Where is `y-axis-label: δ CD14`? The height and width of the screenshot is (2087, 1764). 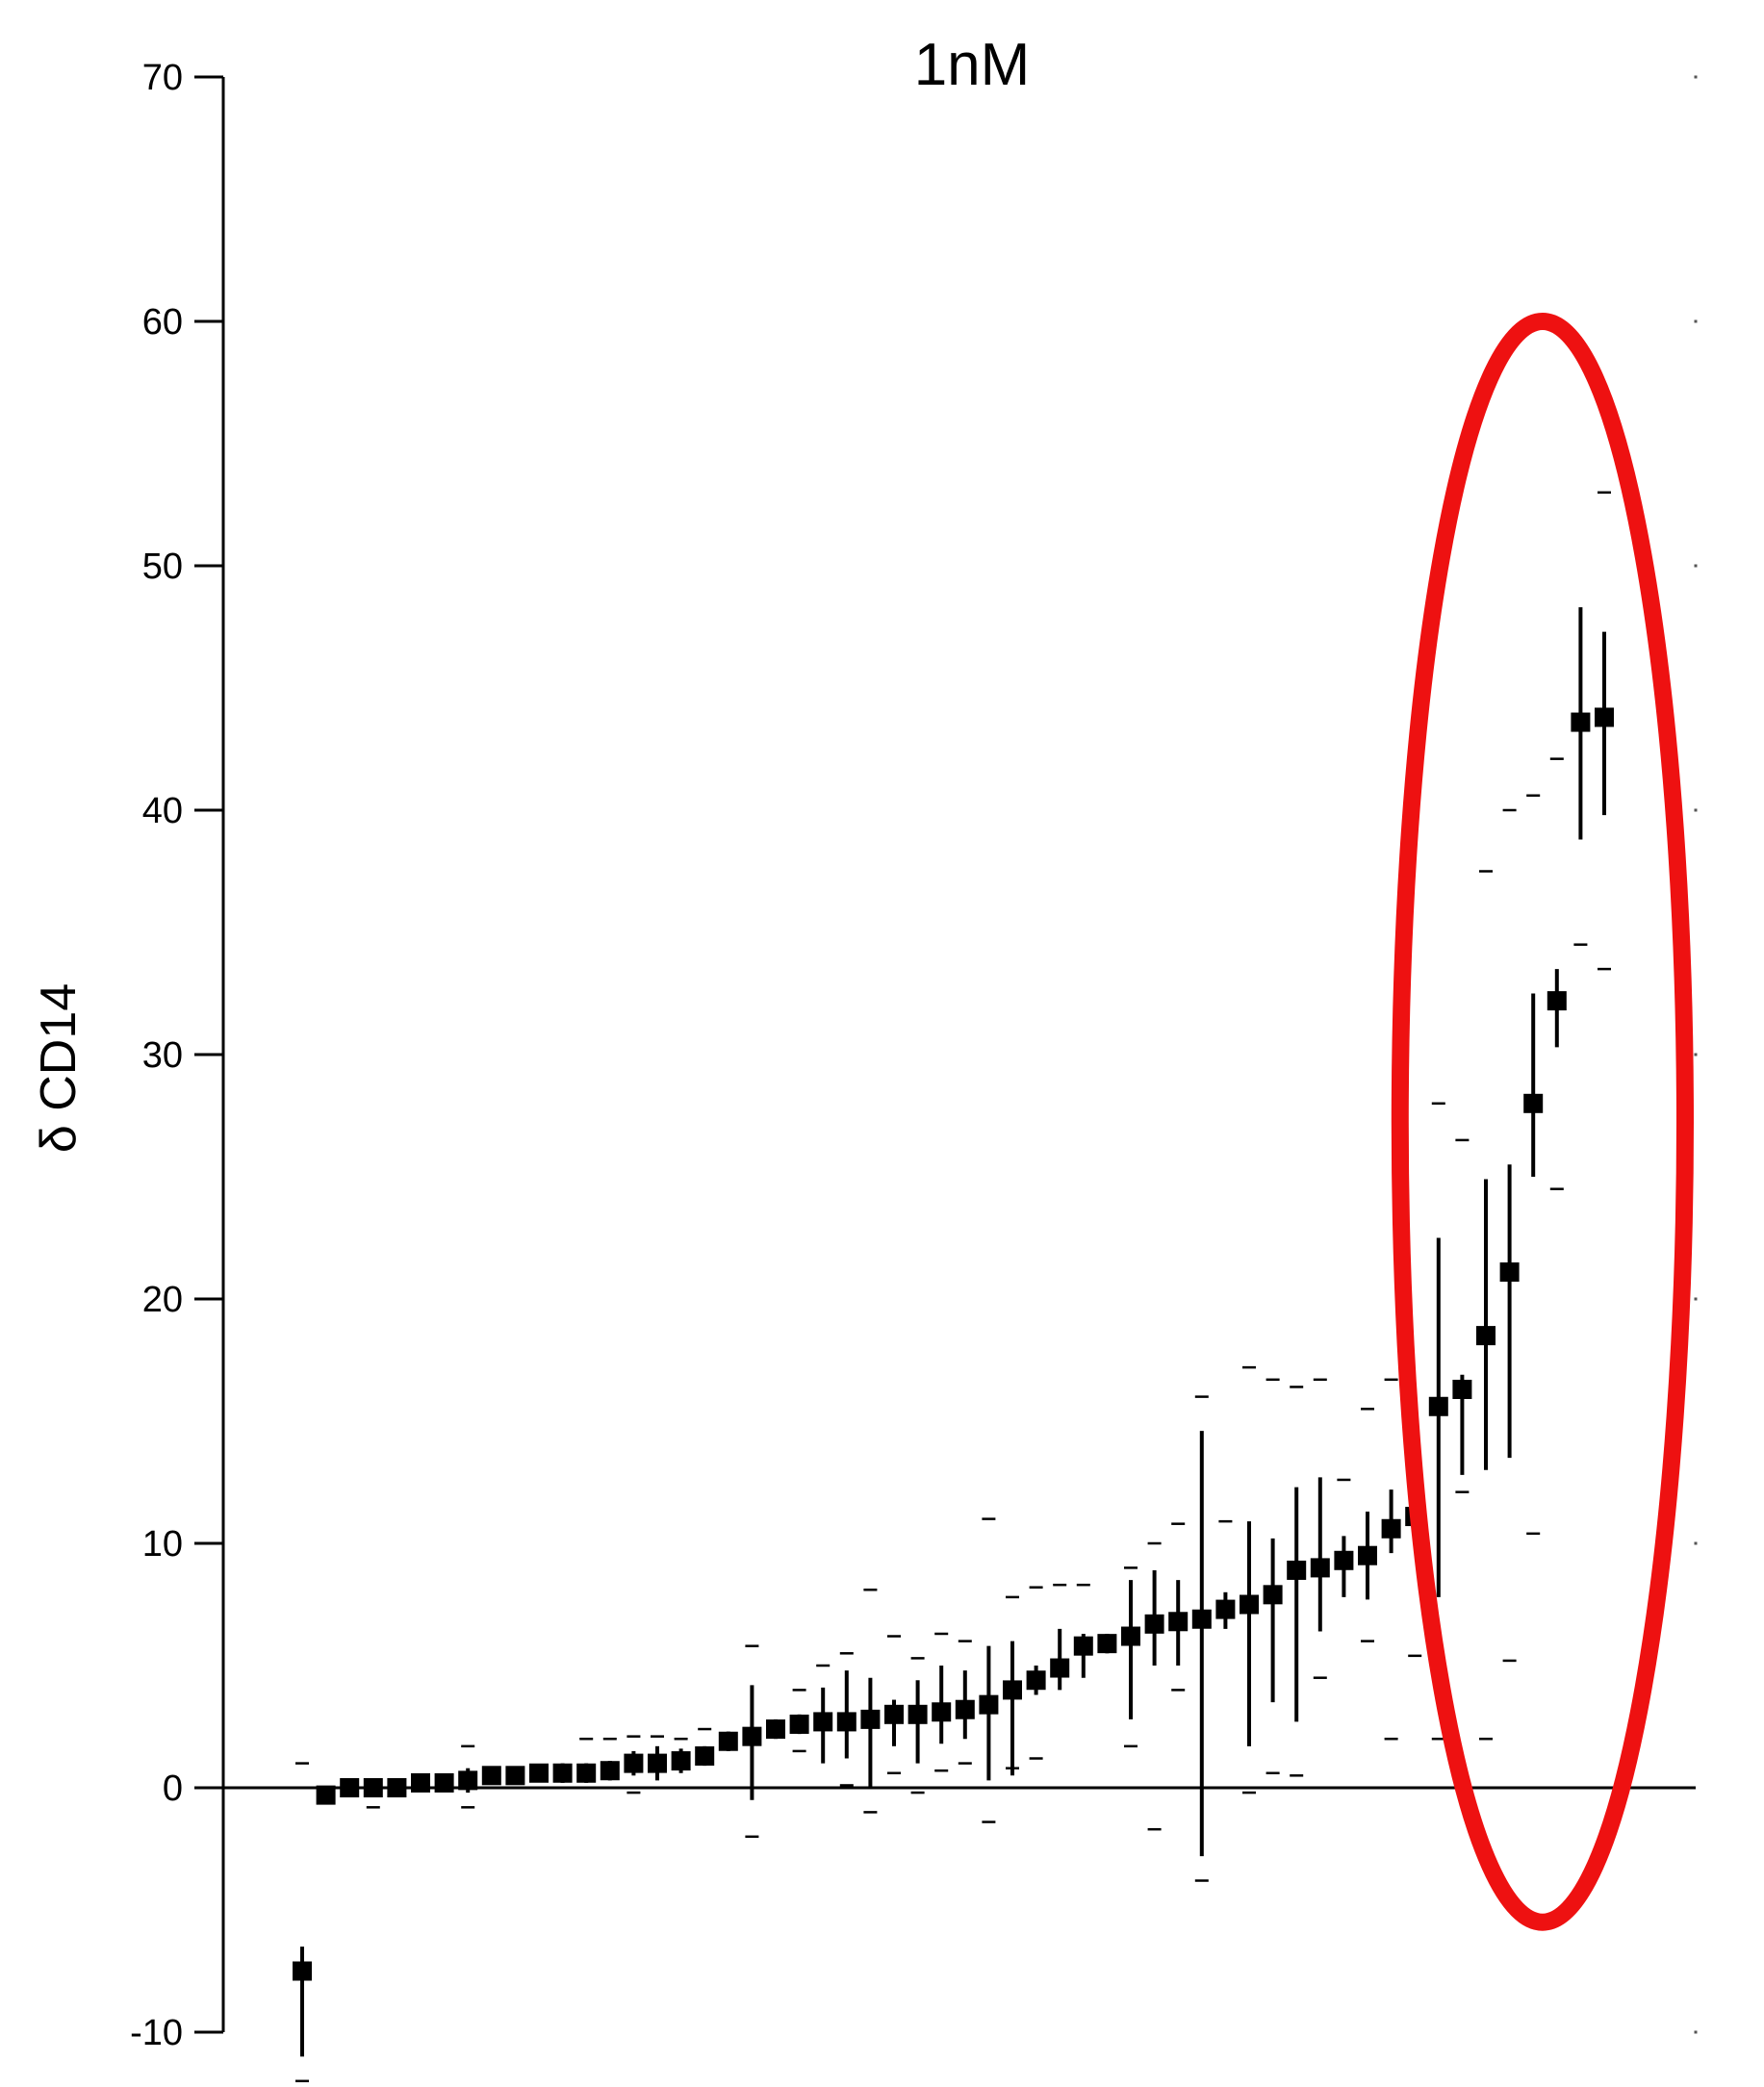 y-axis-label: δ CD14 is located at coordinates (59, 1068).